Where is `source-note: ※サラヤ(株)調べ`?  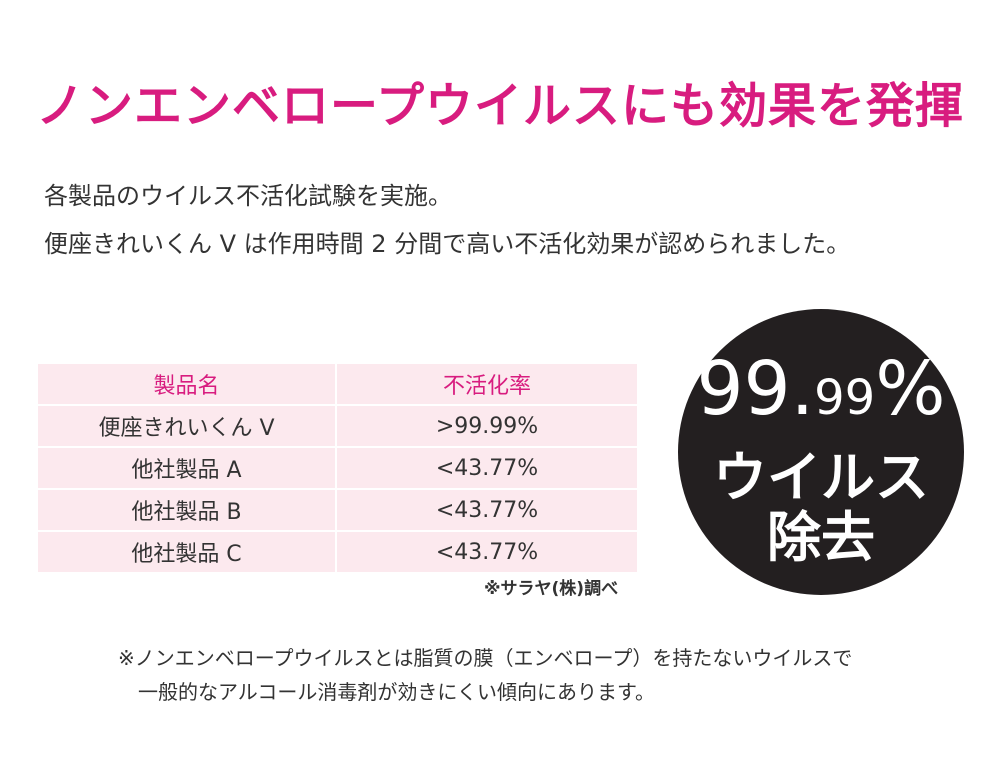 source-note: ※サラヤ(株)調べ is located at coordinates (551, 589).